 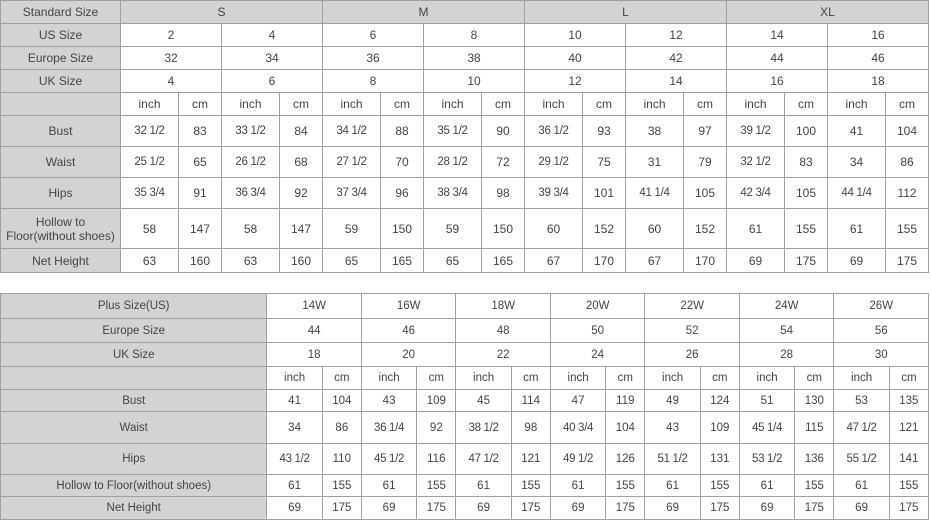 I want to click on size-value: 30, so click(x=881, y=354).